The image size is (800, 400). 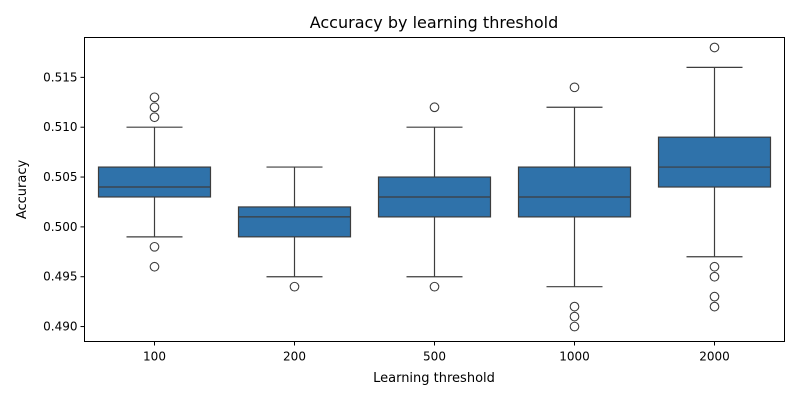 I want to click on y-tick-label: 0.515, so click(x=60, y=77).